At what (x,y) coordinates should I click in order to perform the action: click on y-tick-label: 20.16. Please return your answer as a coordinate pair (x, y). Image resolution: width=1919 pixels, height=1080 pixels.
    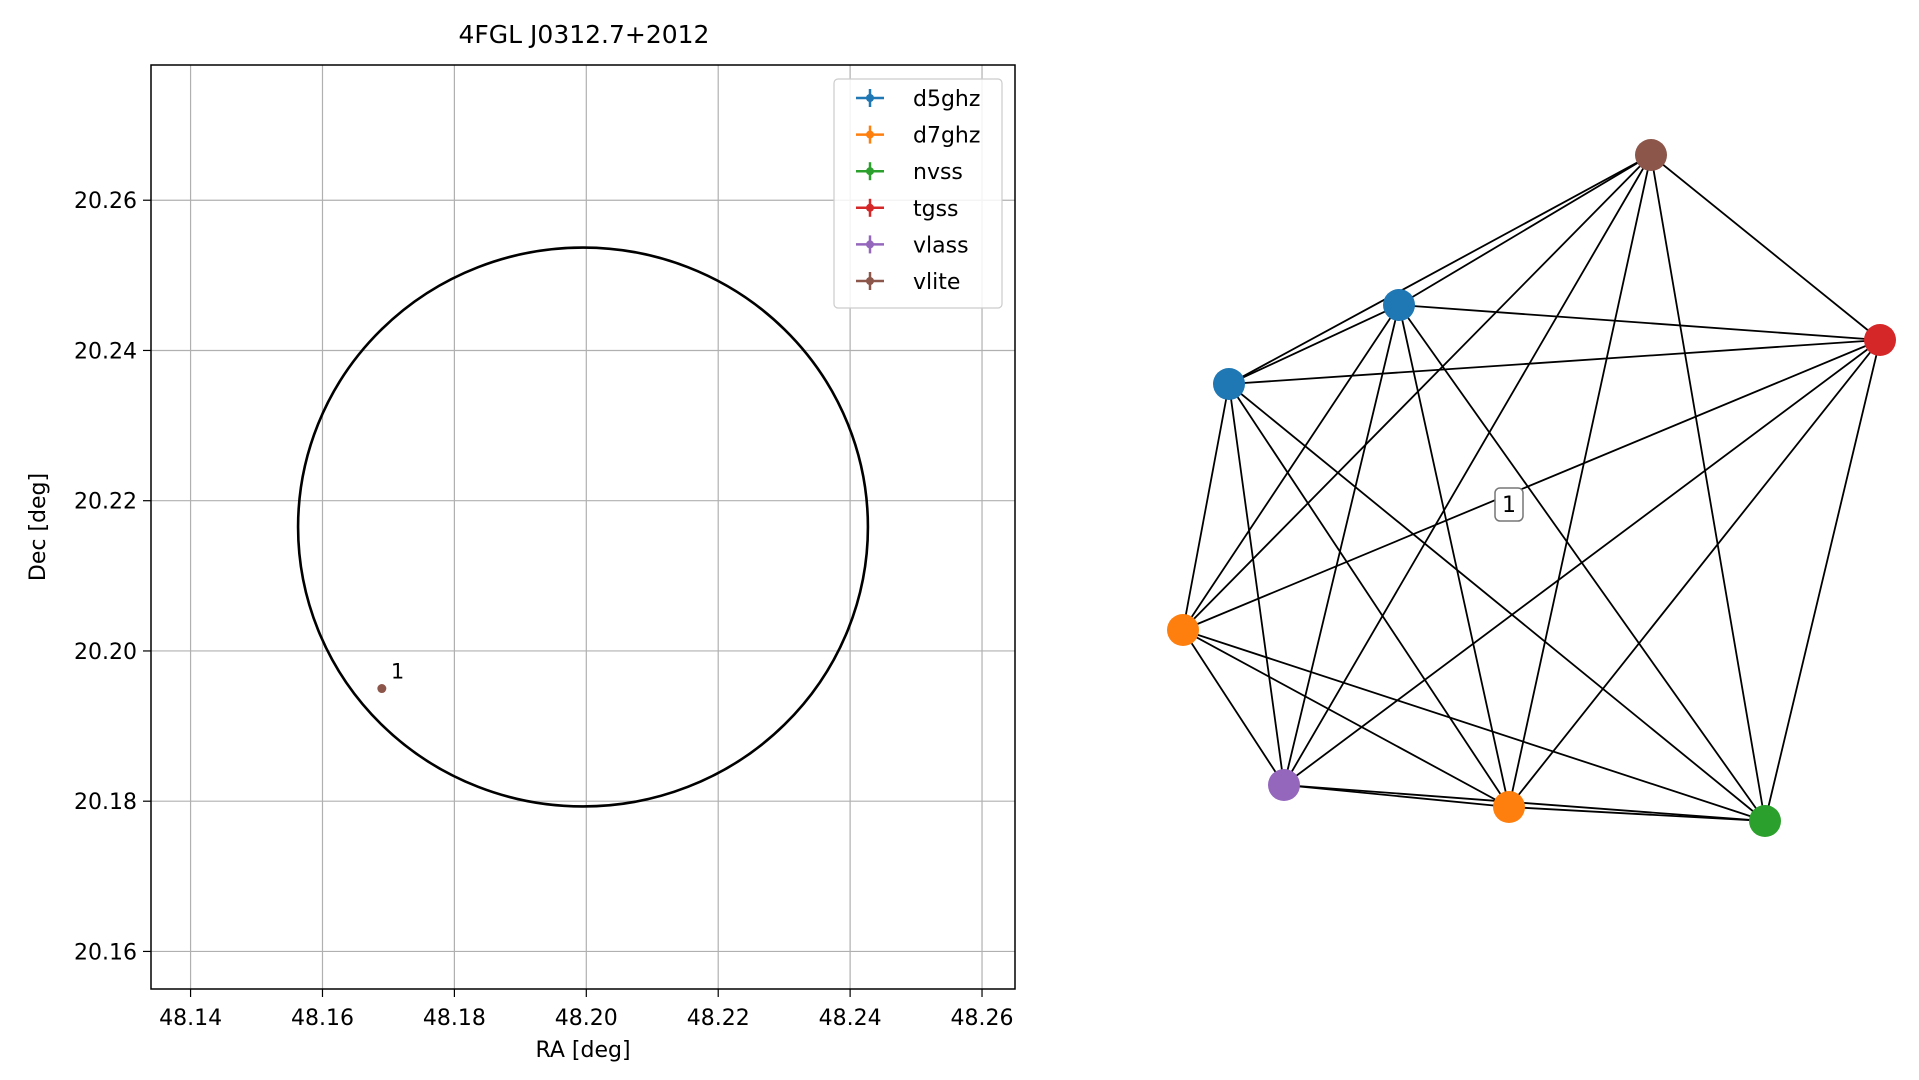
    Looking at the image, I should click on (105, 952).